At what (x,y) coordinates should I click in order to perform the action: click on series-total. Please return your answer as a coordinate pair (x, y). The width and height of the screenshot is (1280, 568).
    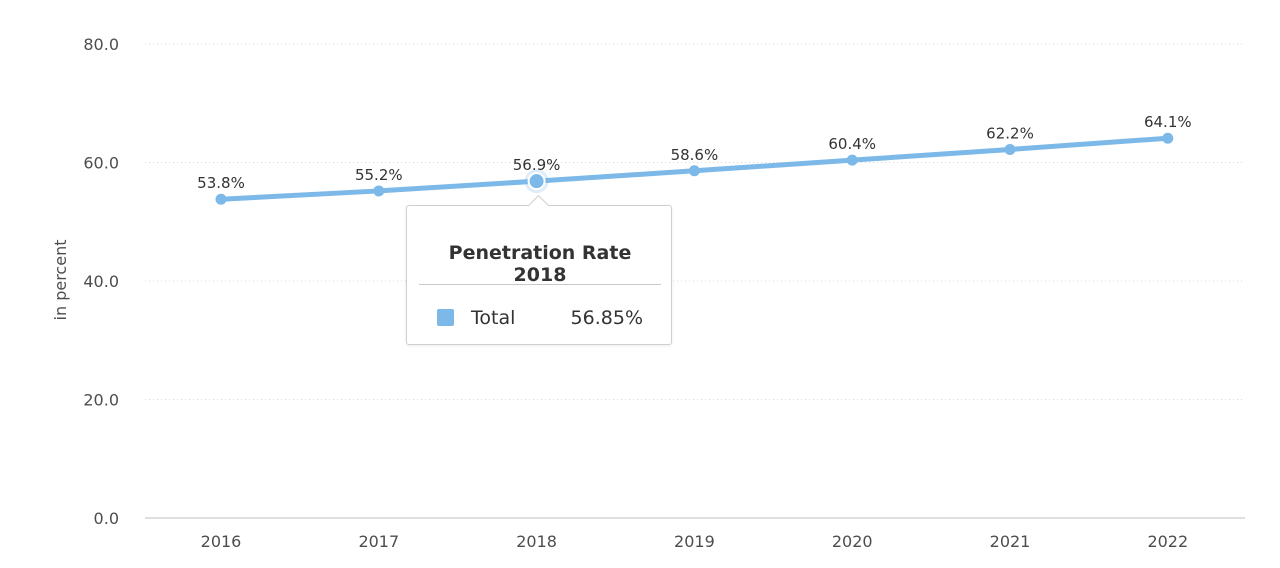
    Looking at the image, I should click on (694, 168).